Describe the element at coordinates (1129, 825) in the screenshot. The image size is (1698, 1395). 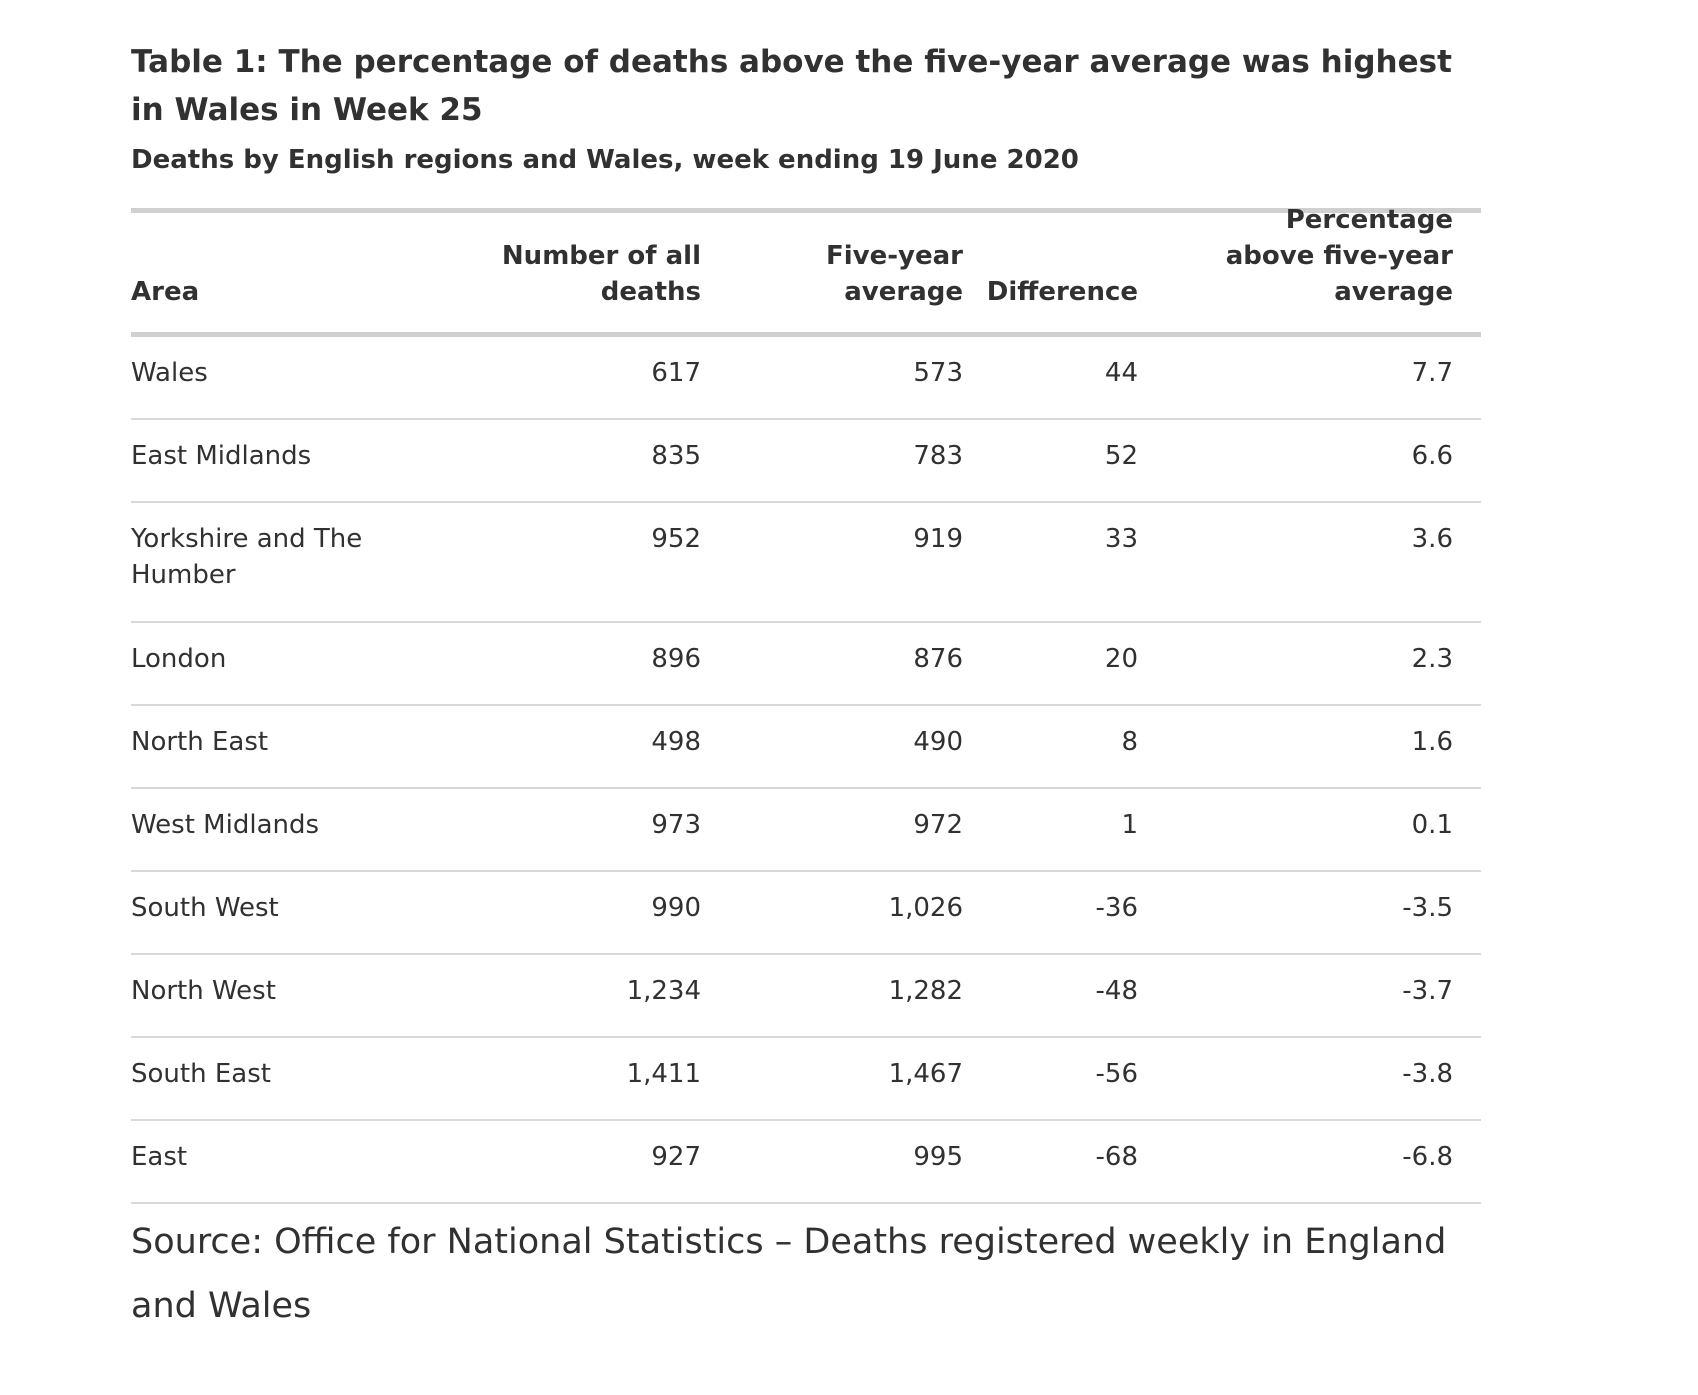
I see `cell-difference: 1` at that location.